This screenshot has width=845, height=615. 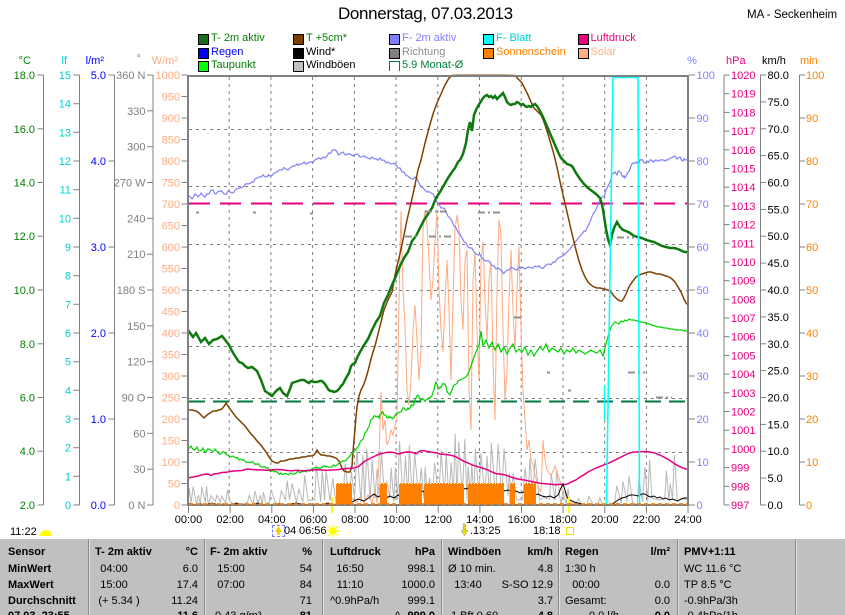 What do you see at coordinates (480, 520) in the screenshot?
I see `svg-text: 14:00` at bounding box center [480, 520].